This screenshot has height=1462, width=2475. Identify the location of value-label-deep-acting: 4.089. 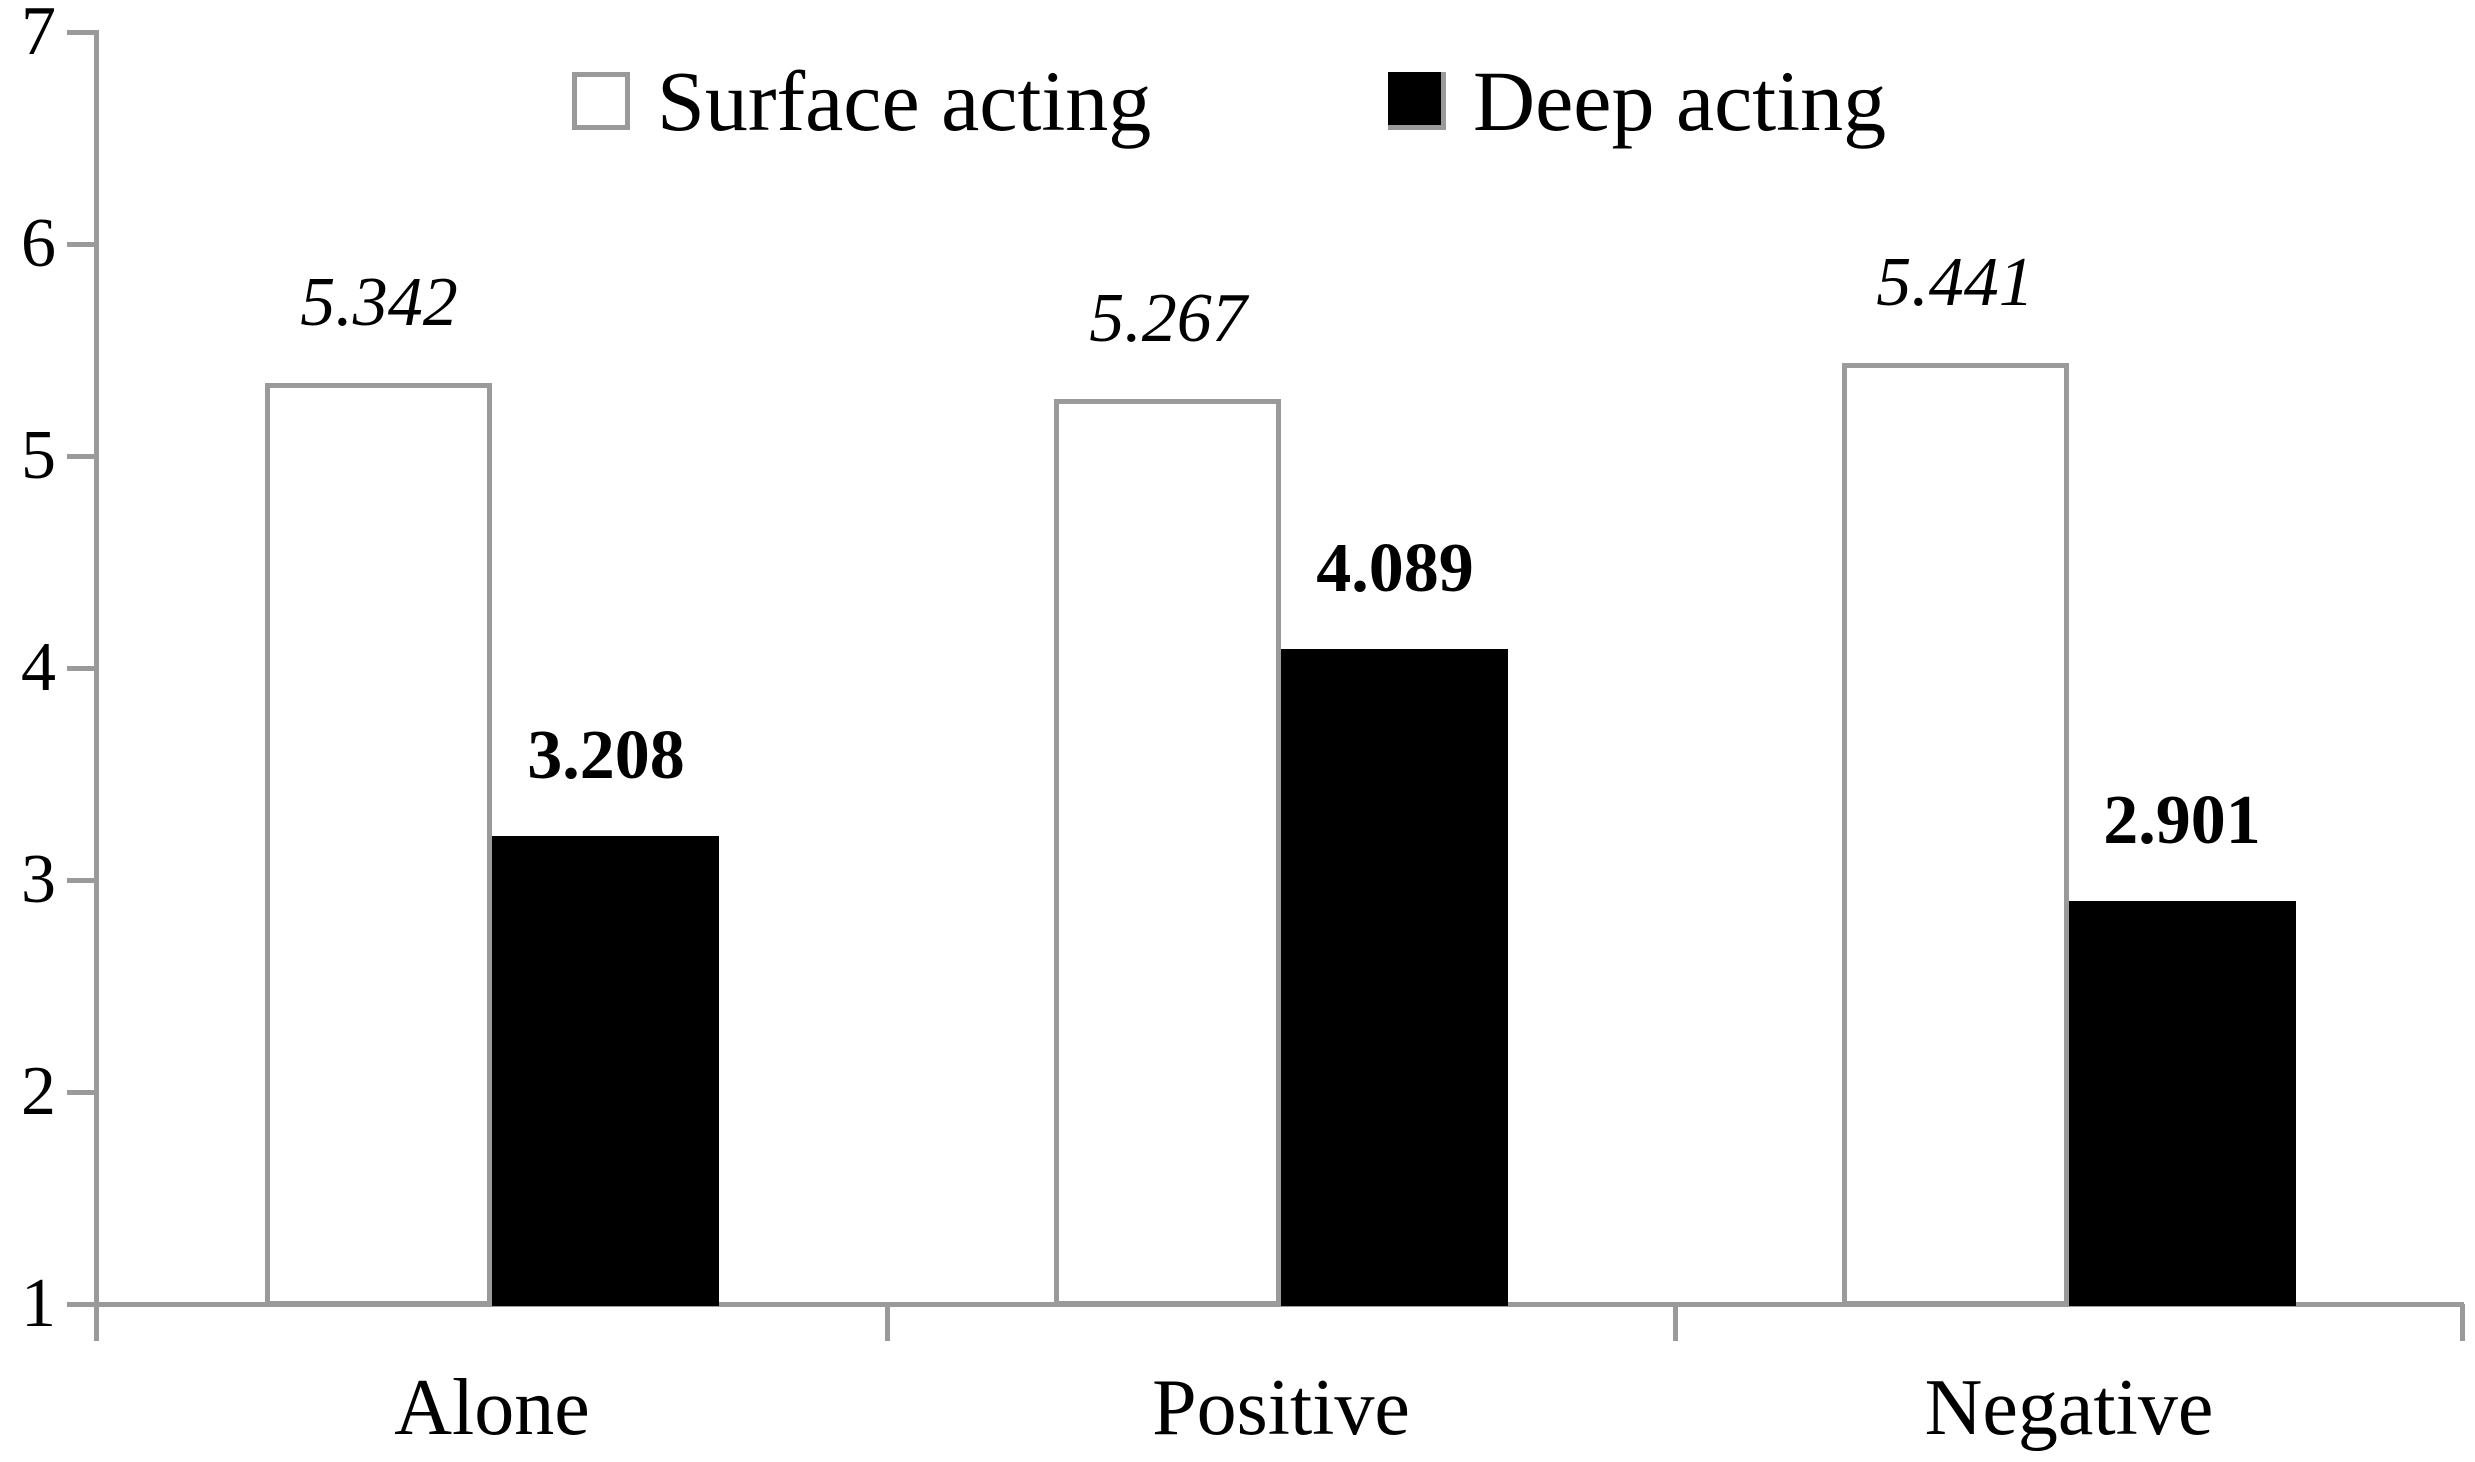
(1395, 568).